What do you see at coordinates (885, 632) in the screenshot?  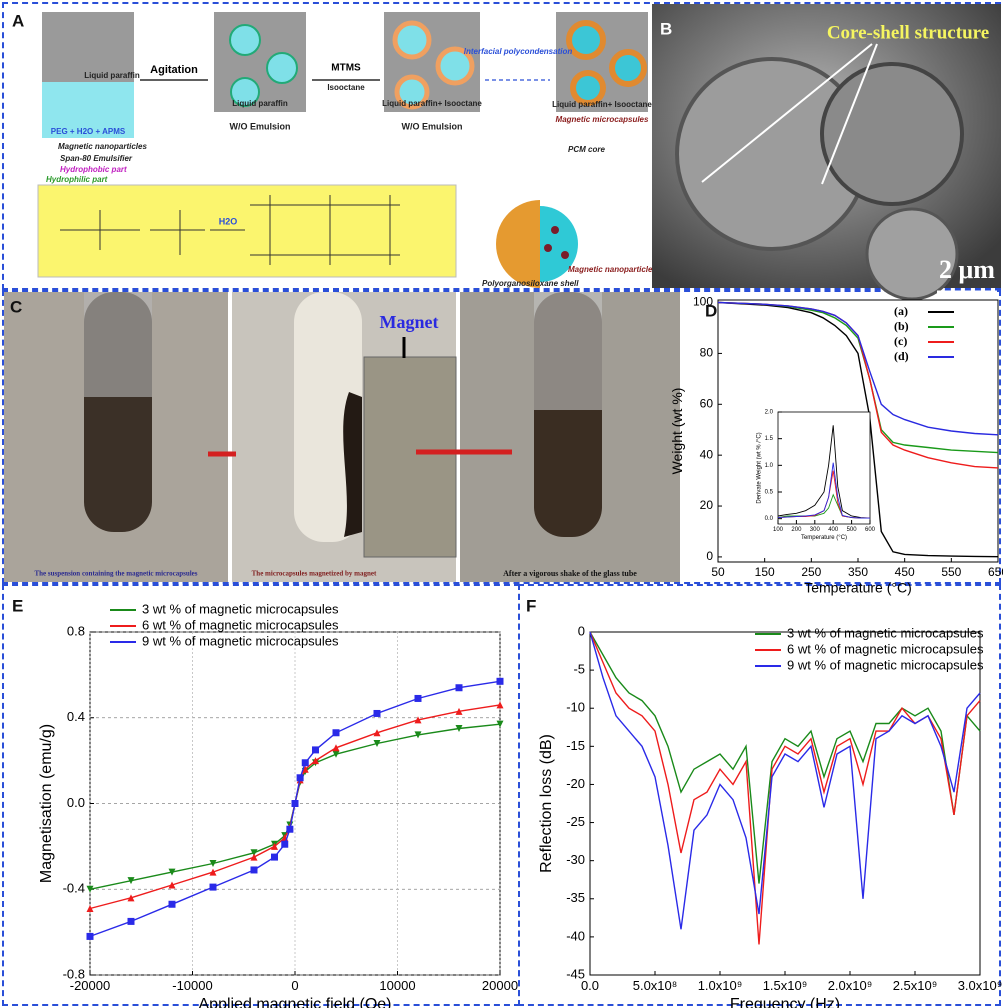 I see `legend-label: 3 wt % of magnetic microcapsules` at bounding box center [885, 632].